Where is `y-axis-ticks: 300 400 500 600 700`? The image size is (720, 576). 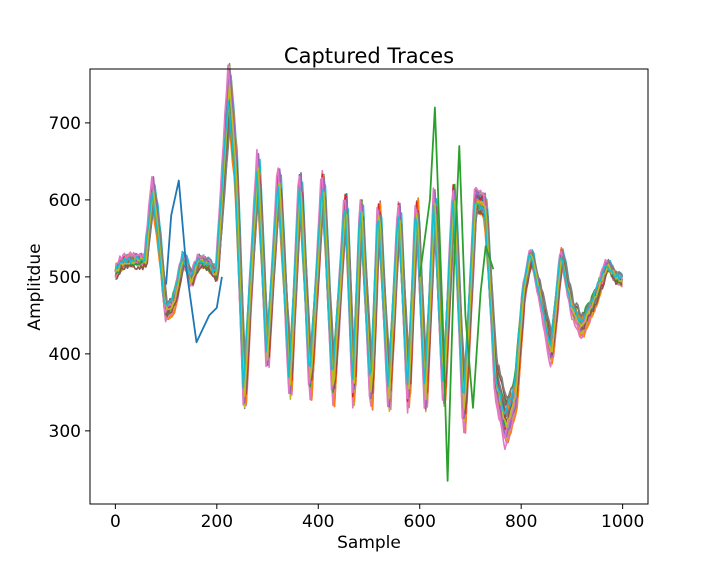
y-axis-ticks: 300 400 500 600 700 is located at coordinates (69, 278).